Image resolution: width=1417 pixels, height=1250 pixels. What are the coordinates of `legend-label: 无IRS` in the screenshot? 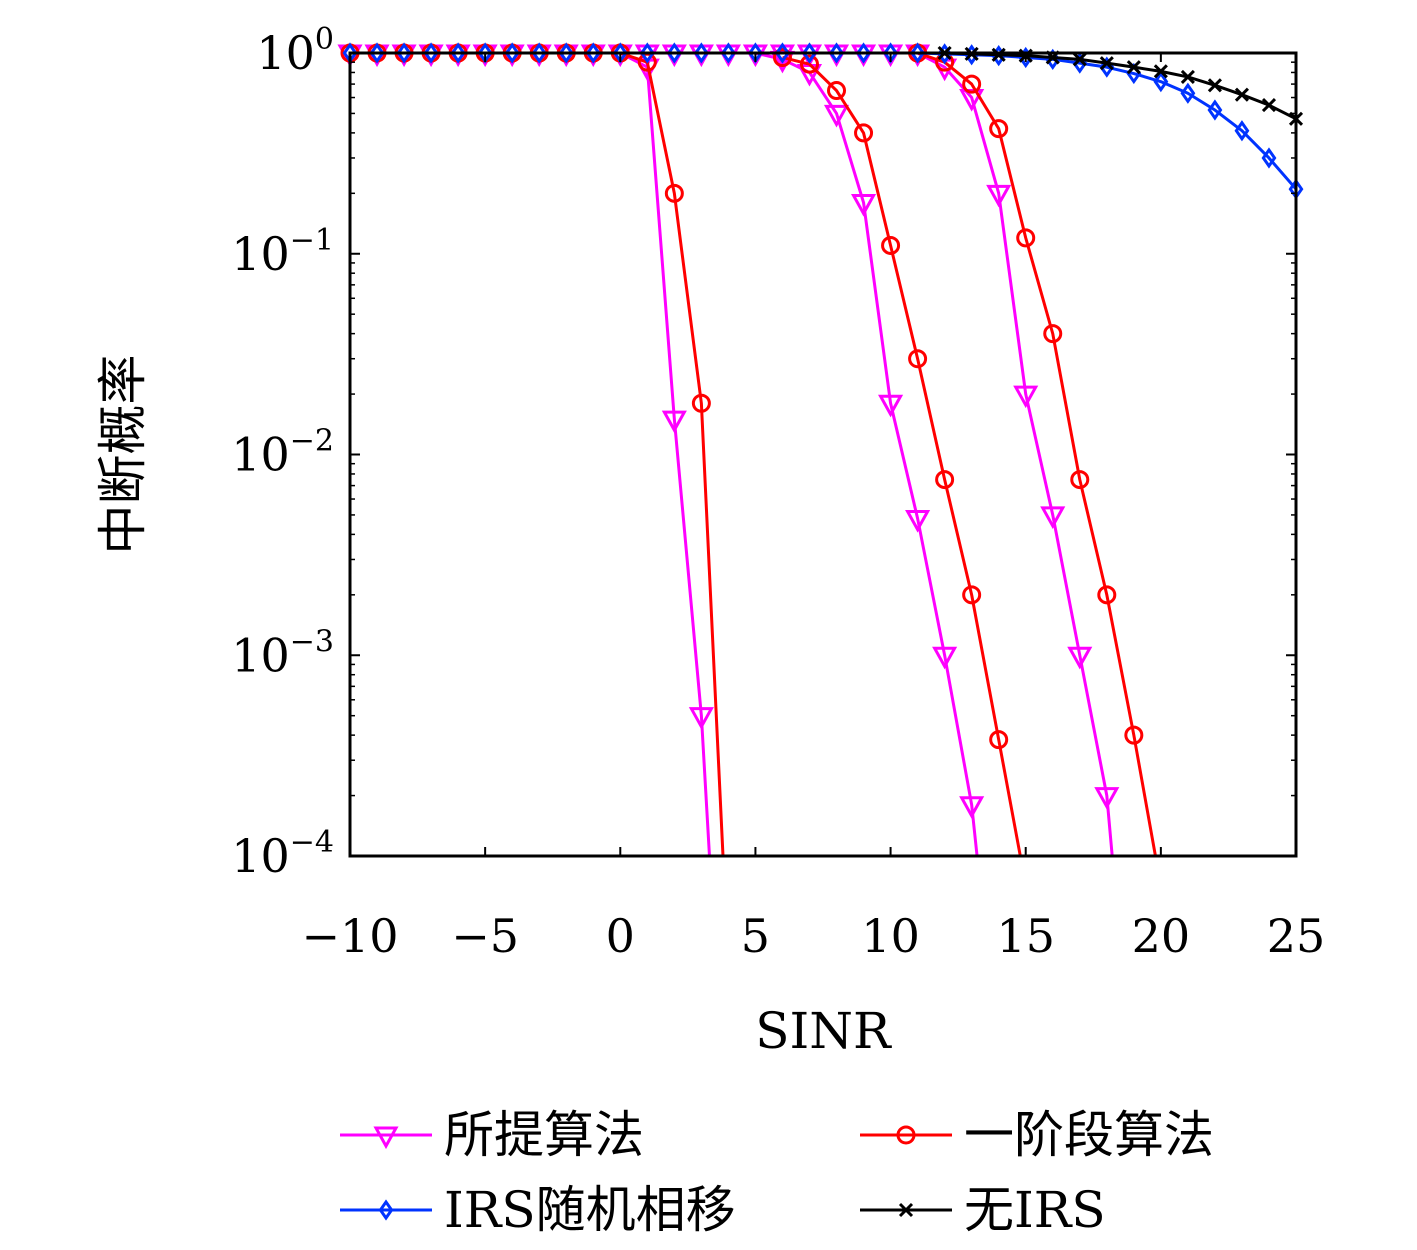 It's located at (1035, 1210).